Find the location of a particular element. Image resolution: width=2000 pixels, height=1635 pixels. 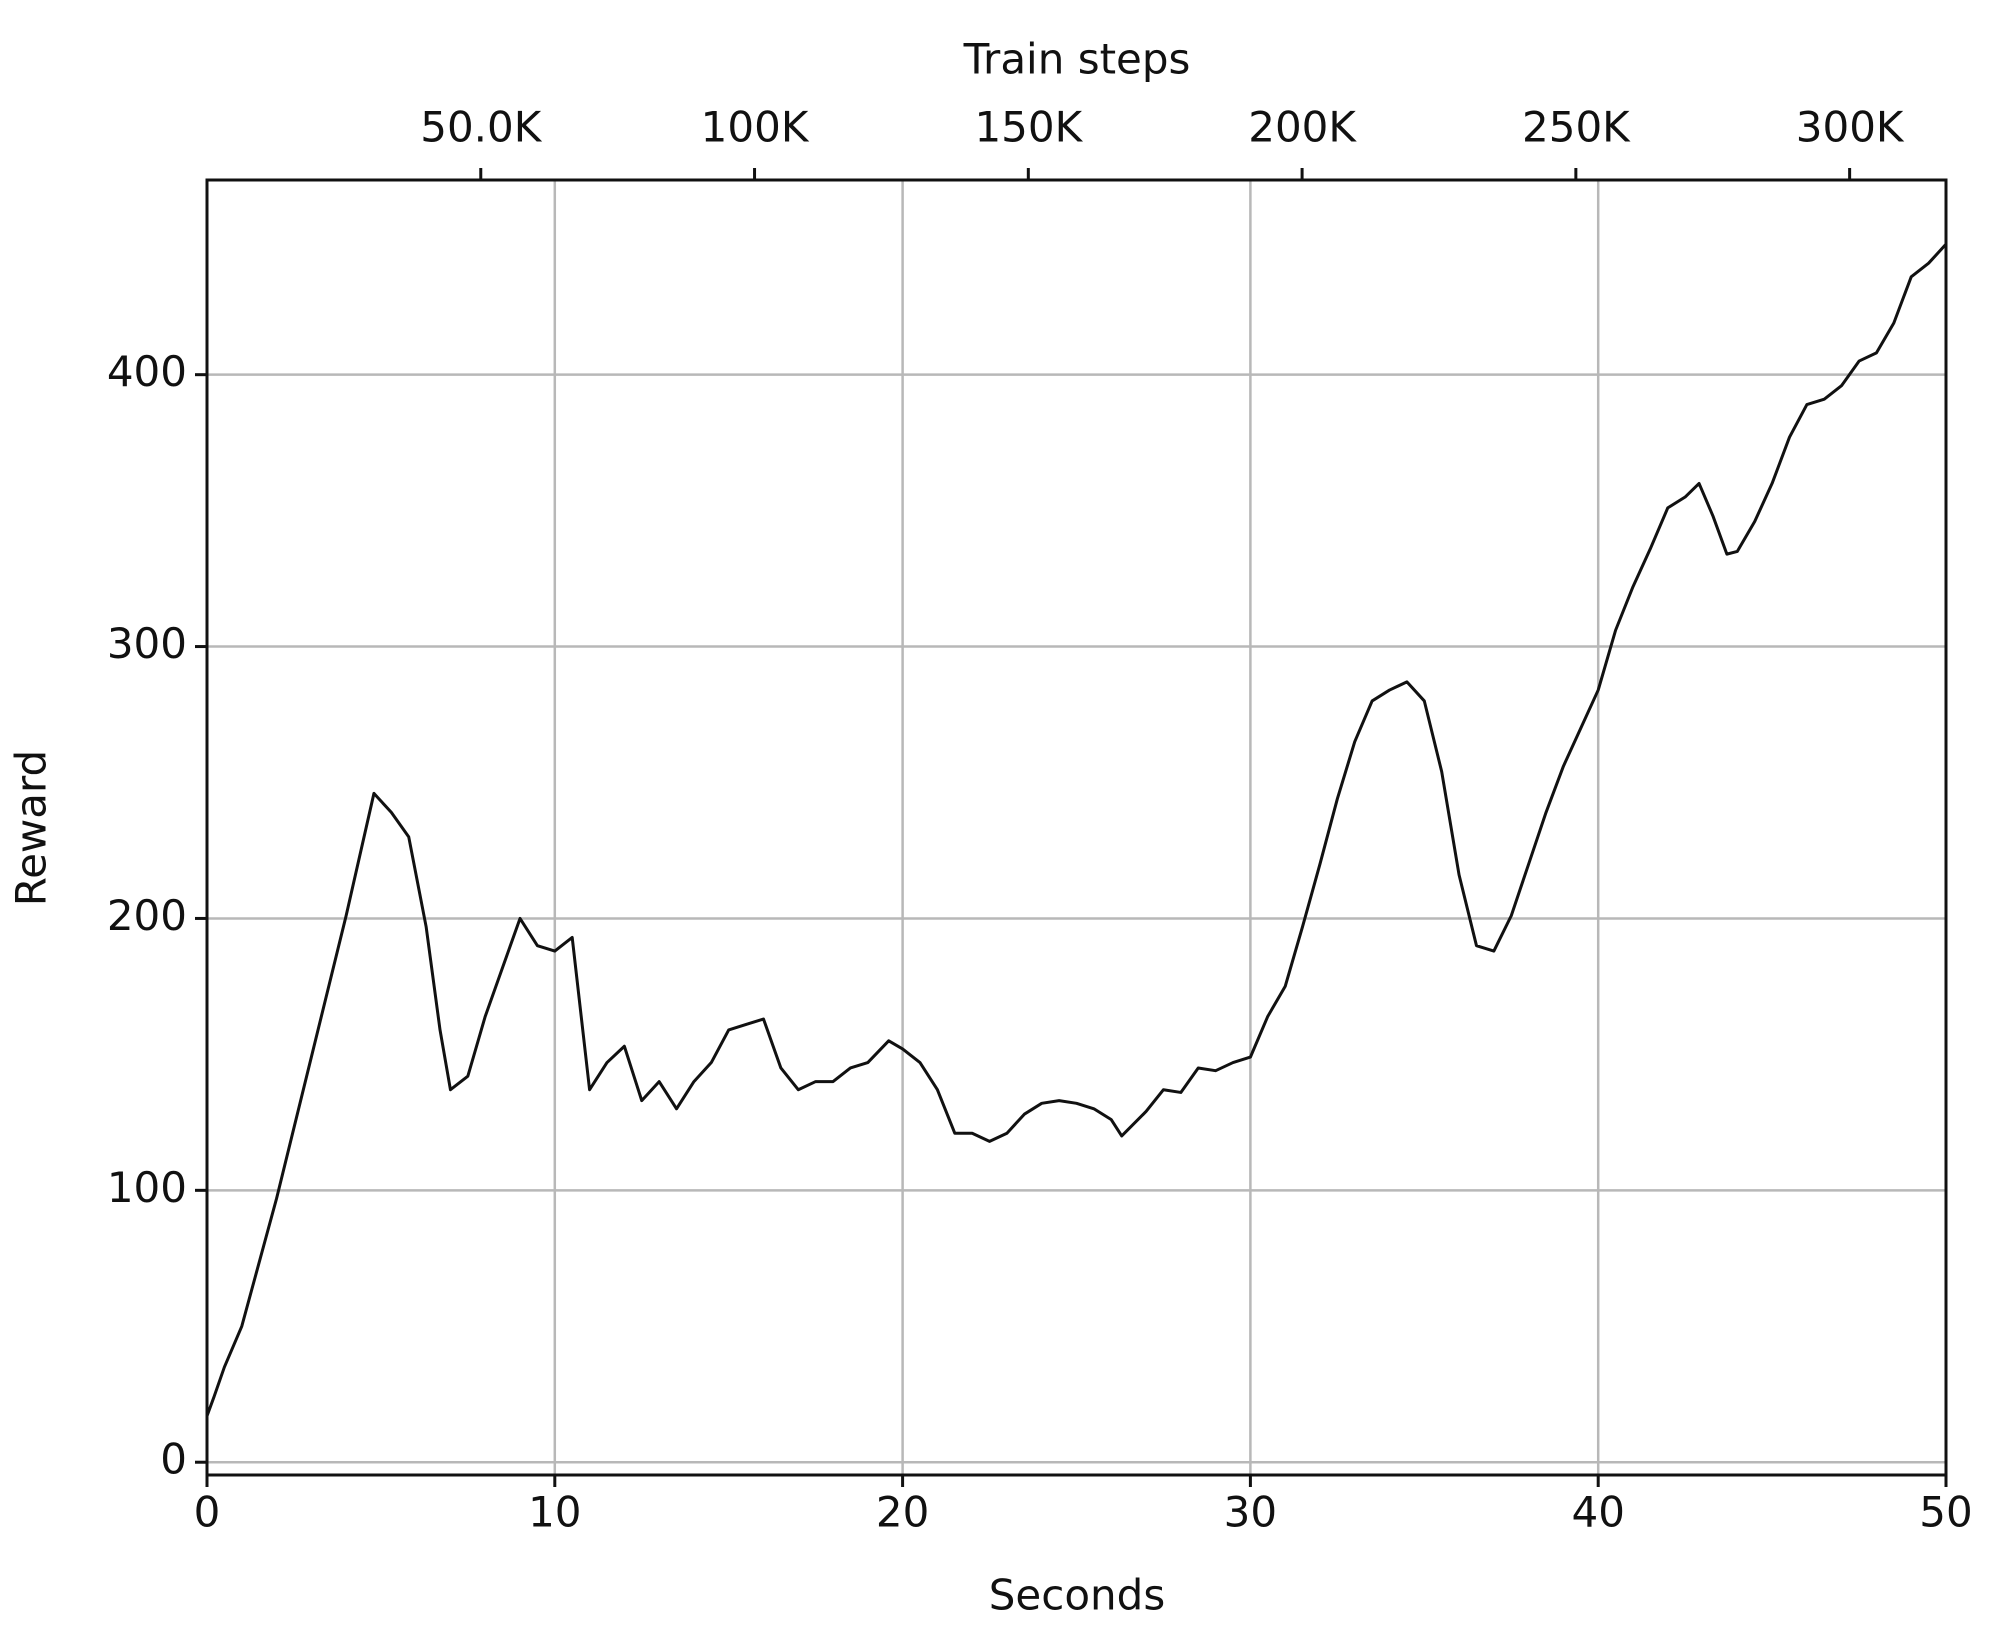

x-tick-label: 10 is located at coordinates (554, 1512).